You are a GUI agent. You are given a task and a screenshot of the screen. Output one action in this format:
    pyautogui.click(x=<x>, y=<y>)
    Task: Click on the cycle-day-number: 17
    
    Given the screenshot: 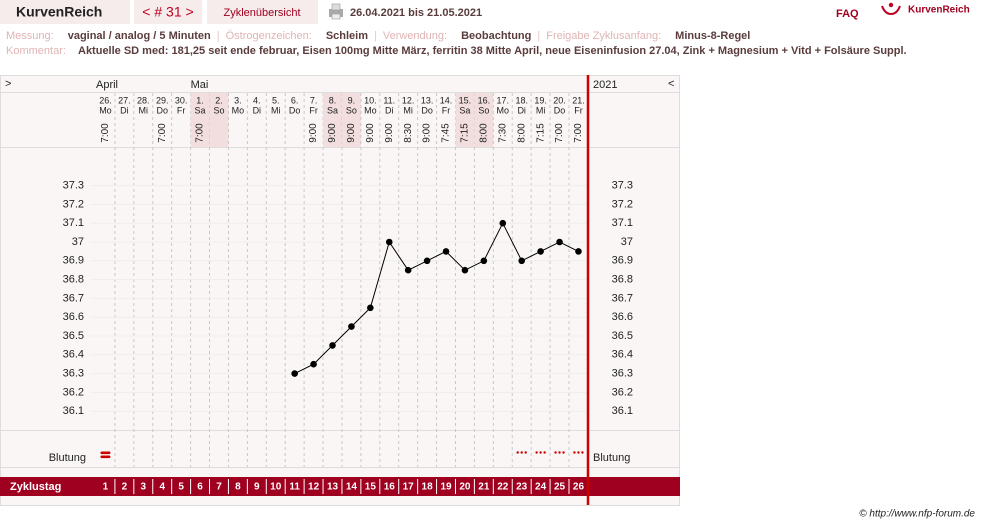 What is the action you would take?
    pyautogui.click(x=409, y=487)
    